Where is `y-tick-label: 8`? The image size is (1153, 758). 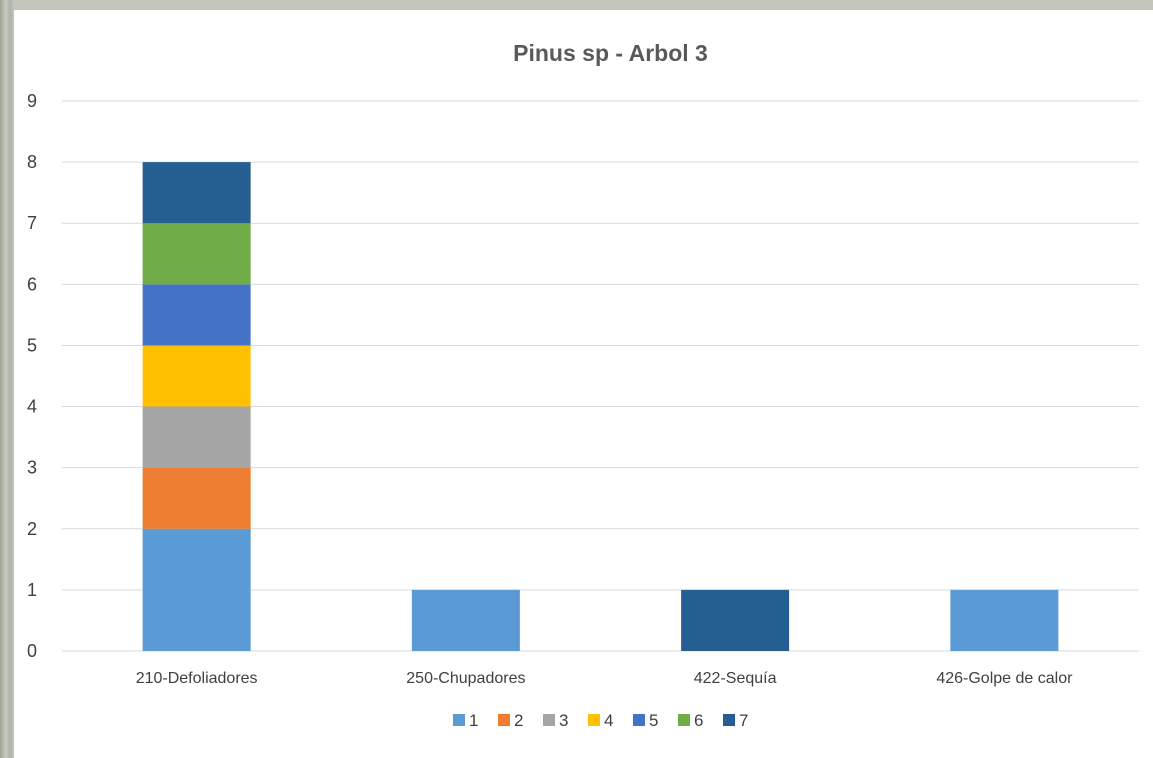 y-tick-label: 8 is located at coordinates (32, 162).